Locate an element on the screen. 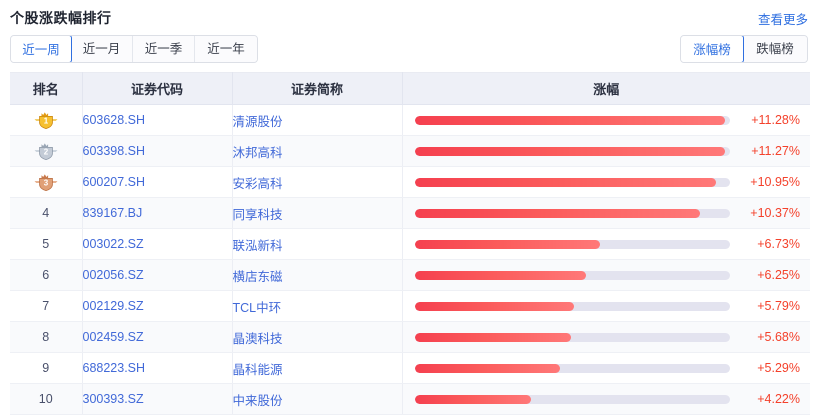 The image size is (820, 415). view-more-link: 查看更多 is located at coordinates (782, 19).